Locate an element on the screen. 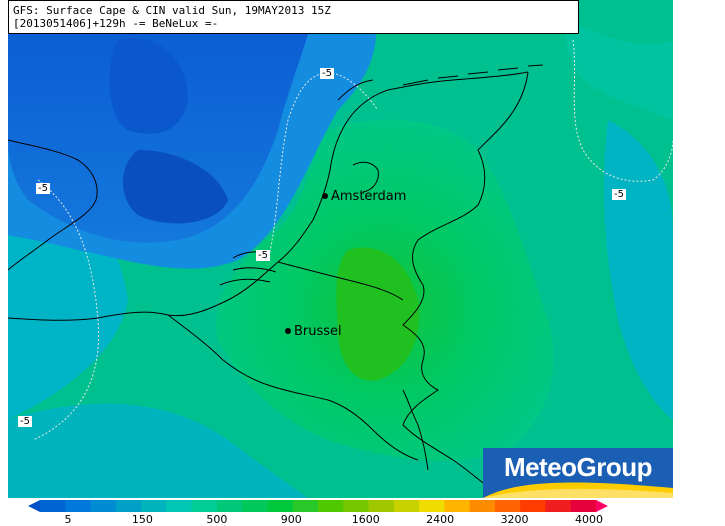 This screenshot has height=526, width=725. colorbar-tick-label: 2400 is located at coordinates (440, 519).